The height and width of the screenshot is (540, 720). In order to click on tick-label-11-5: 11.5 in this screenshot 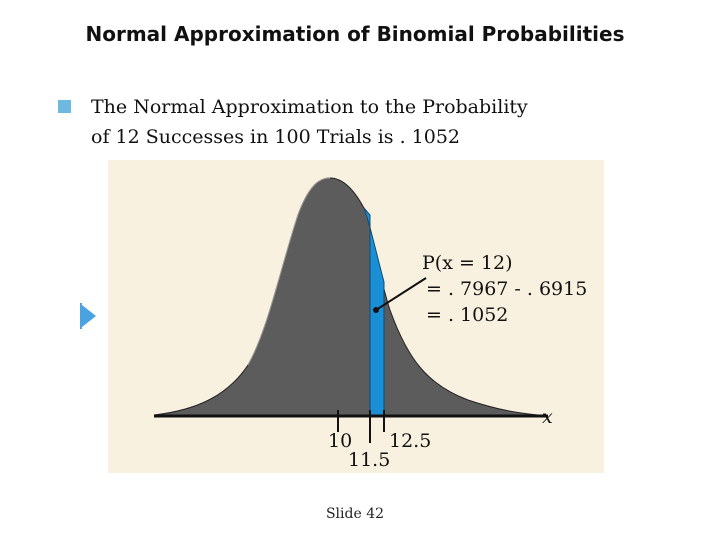, I will do `click(369, 460)`.